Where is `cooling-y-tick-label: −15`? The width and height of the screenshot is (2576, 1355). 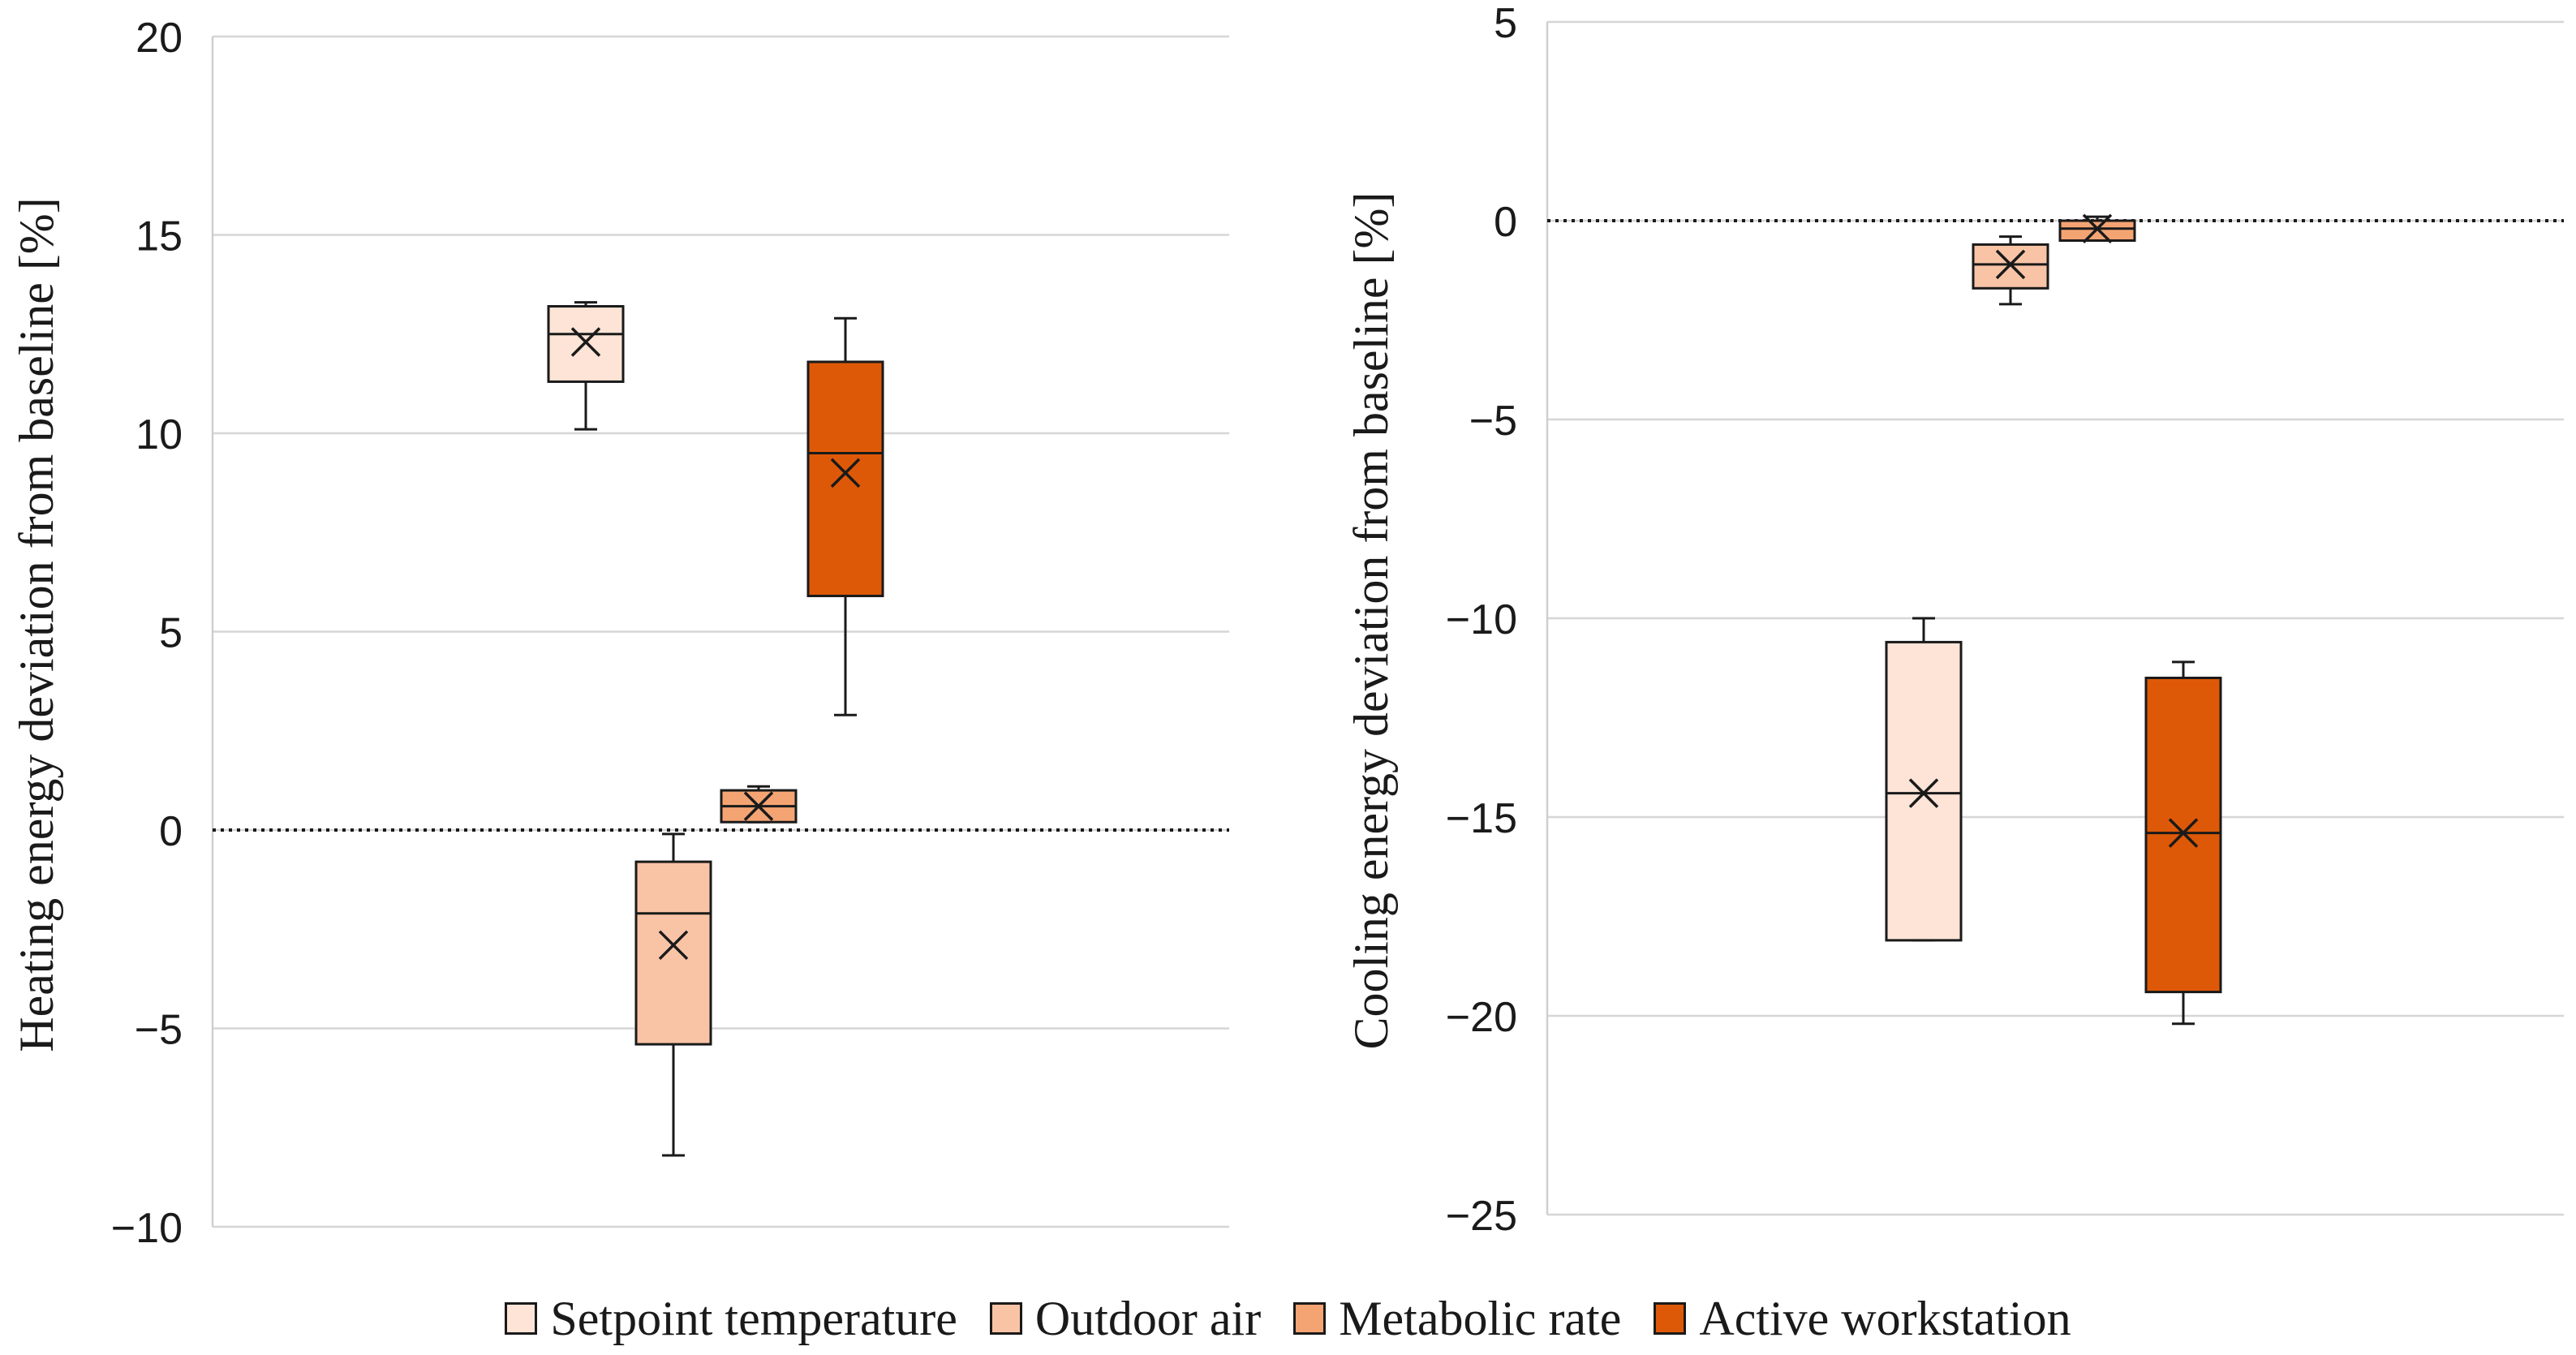
cooling-y-tick-label: −15 is located at coordinates (1481, 818).